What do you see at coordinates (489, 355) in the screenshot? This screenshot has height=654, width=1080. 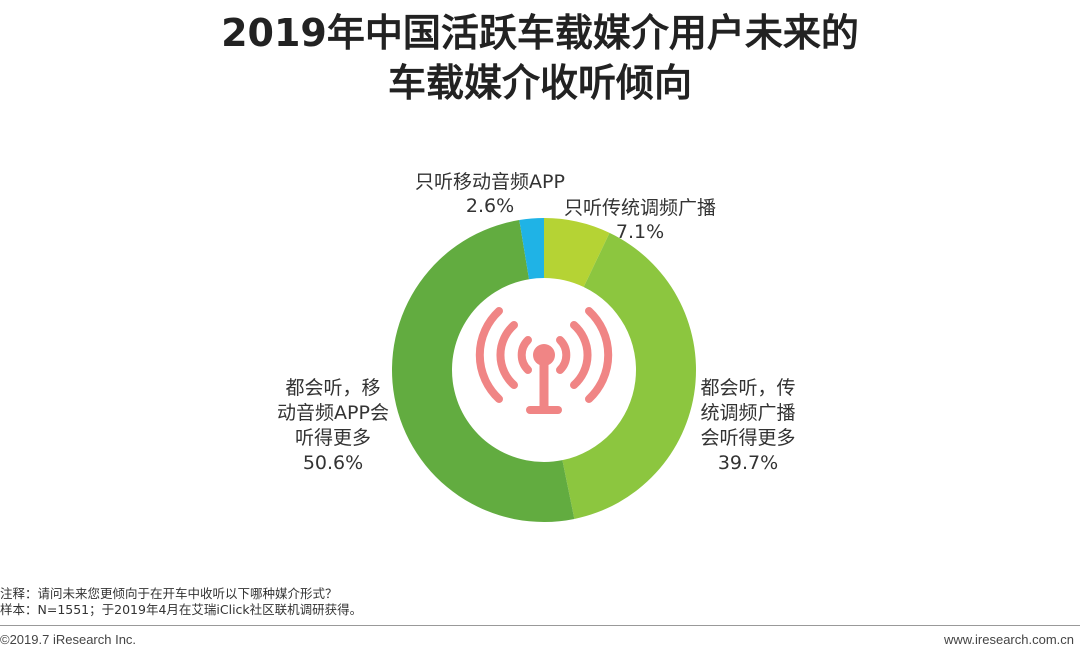 I see `signal-wave-left-outer` at bounding box center [489, 355].